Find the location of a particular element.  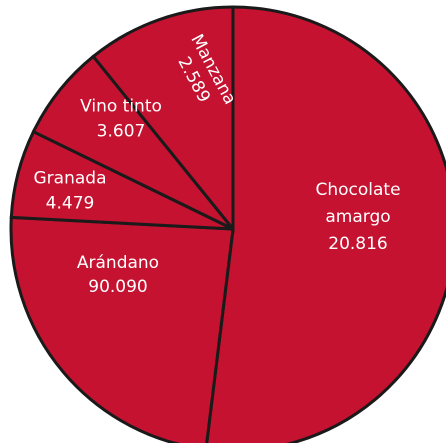

slice-label-vino-tinto: Vino tinto 3.607 is located at coordinates (121, 119).